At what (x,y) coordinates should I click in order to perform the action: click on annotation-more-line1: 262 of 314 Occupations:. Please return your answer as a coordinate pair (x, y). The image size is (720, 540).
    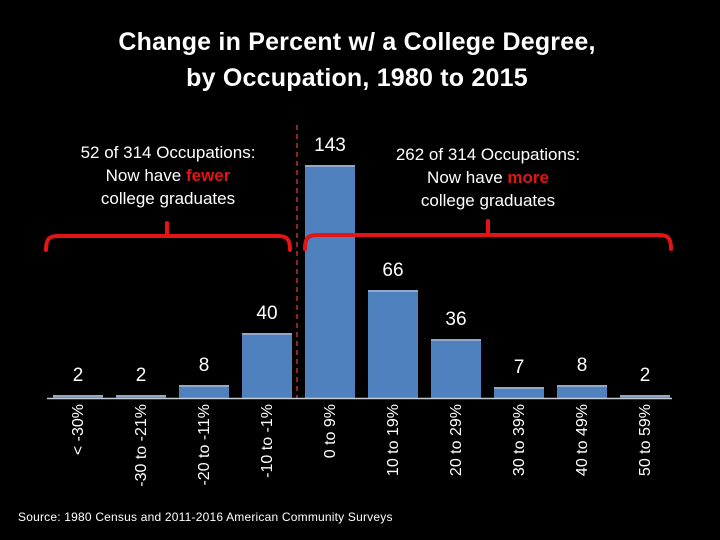
    Looking at the image, I should click on (488, 154).